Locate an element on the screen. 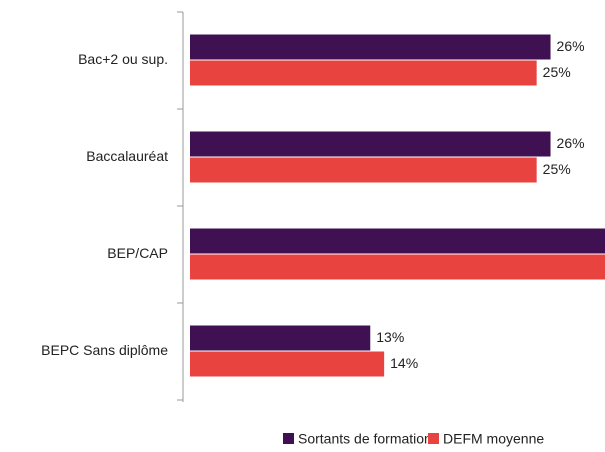 This screenshot has width=605, height=452. legend-label: DEFM moyenne is located at coordinates (493, 439).